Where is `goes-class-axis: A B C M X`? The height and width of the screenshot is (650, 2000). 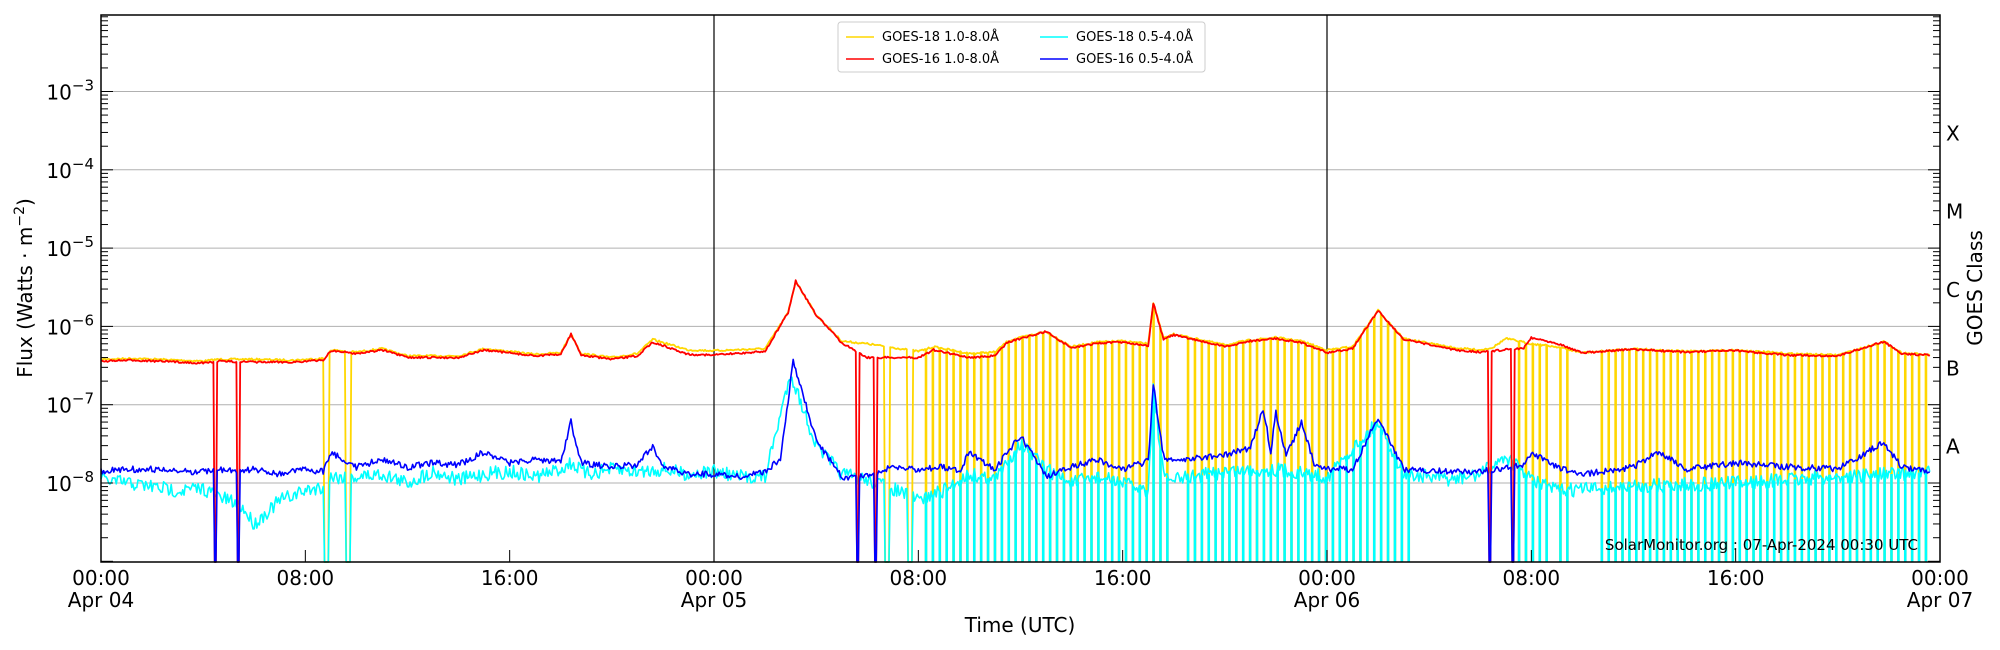
goes-class-axis: A B C M X is located at coordinates (1954, 289).